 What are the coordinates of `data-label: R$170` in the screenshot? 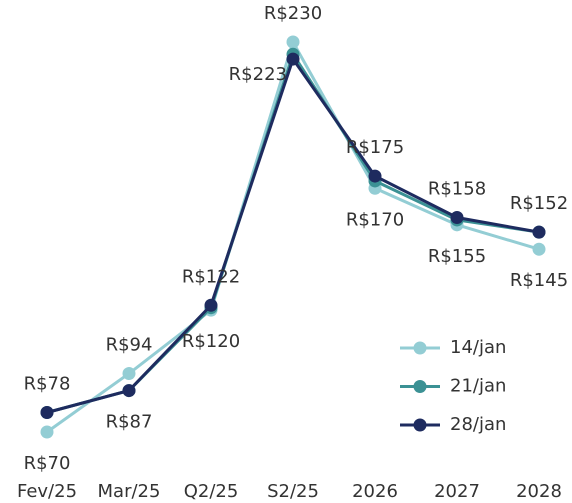 It's located at (375, 219).